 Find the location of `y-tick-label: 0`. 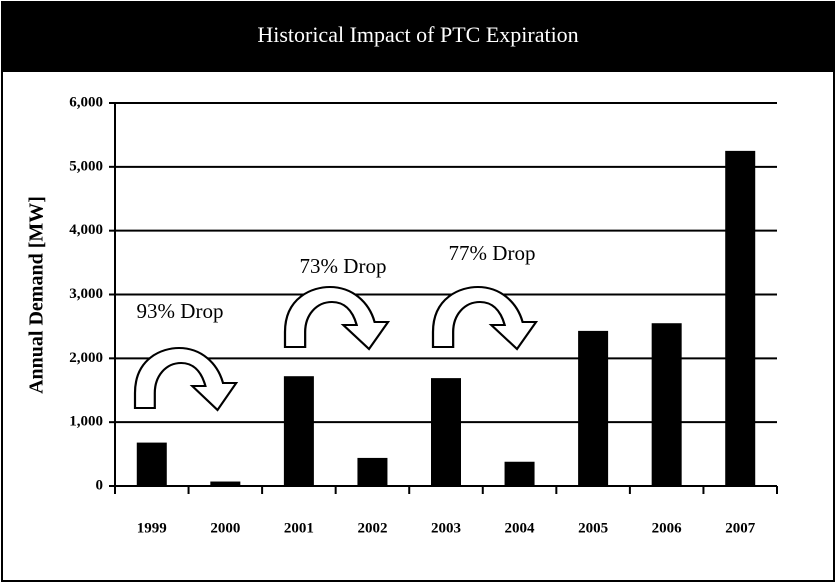

y-tick-label: 0 is located at coordinates (100, 485).